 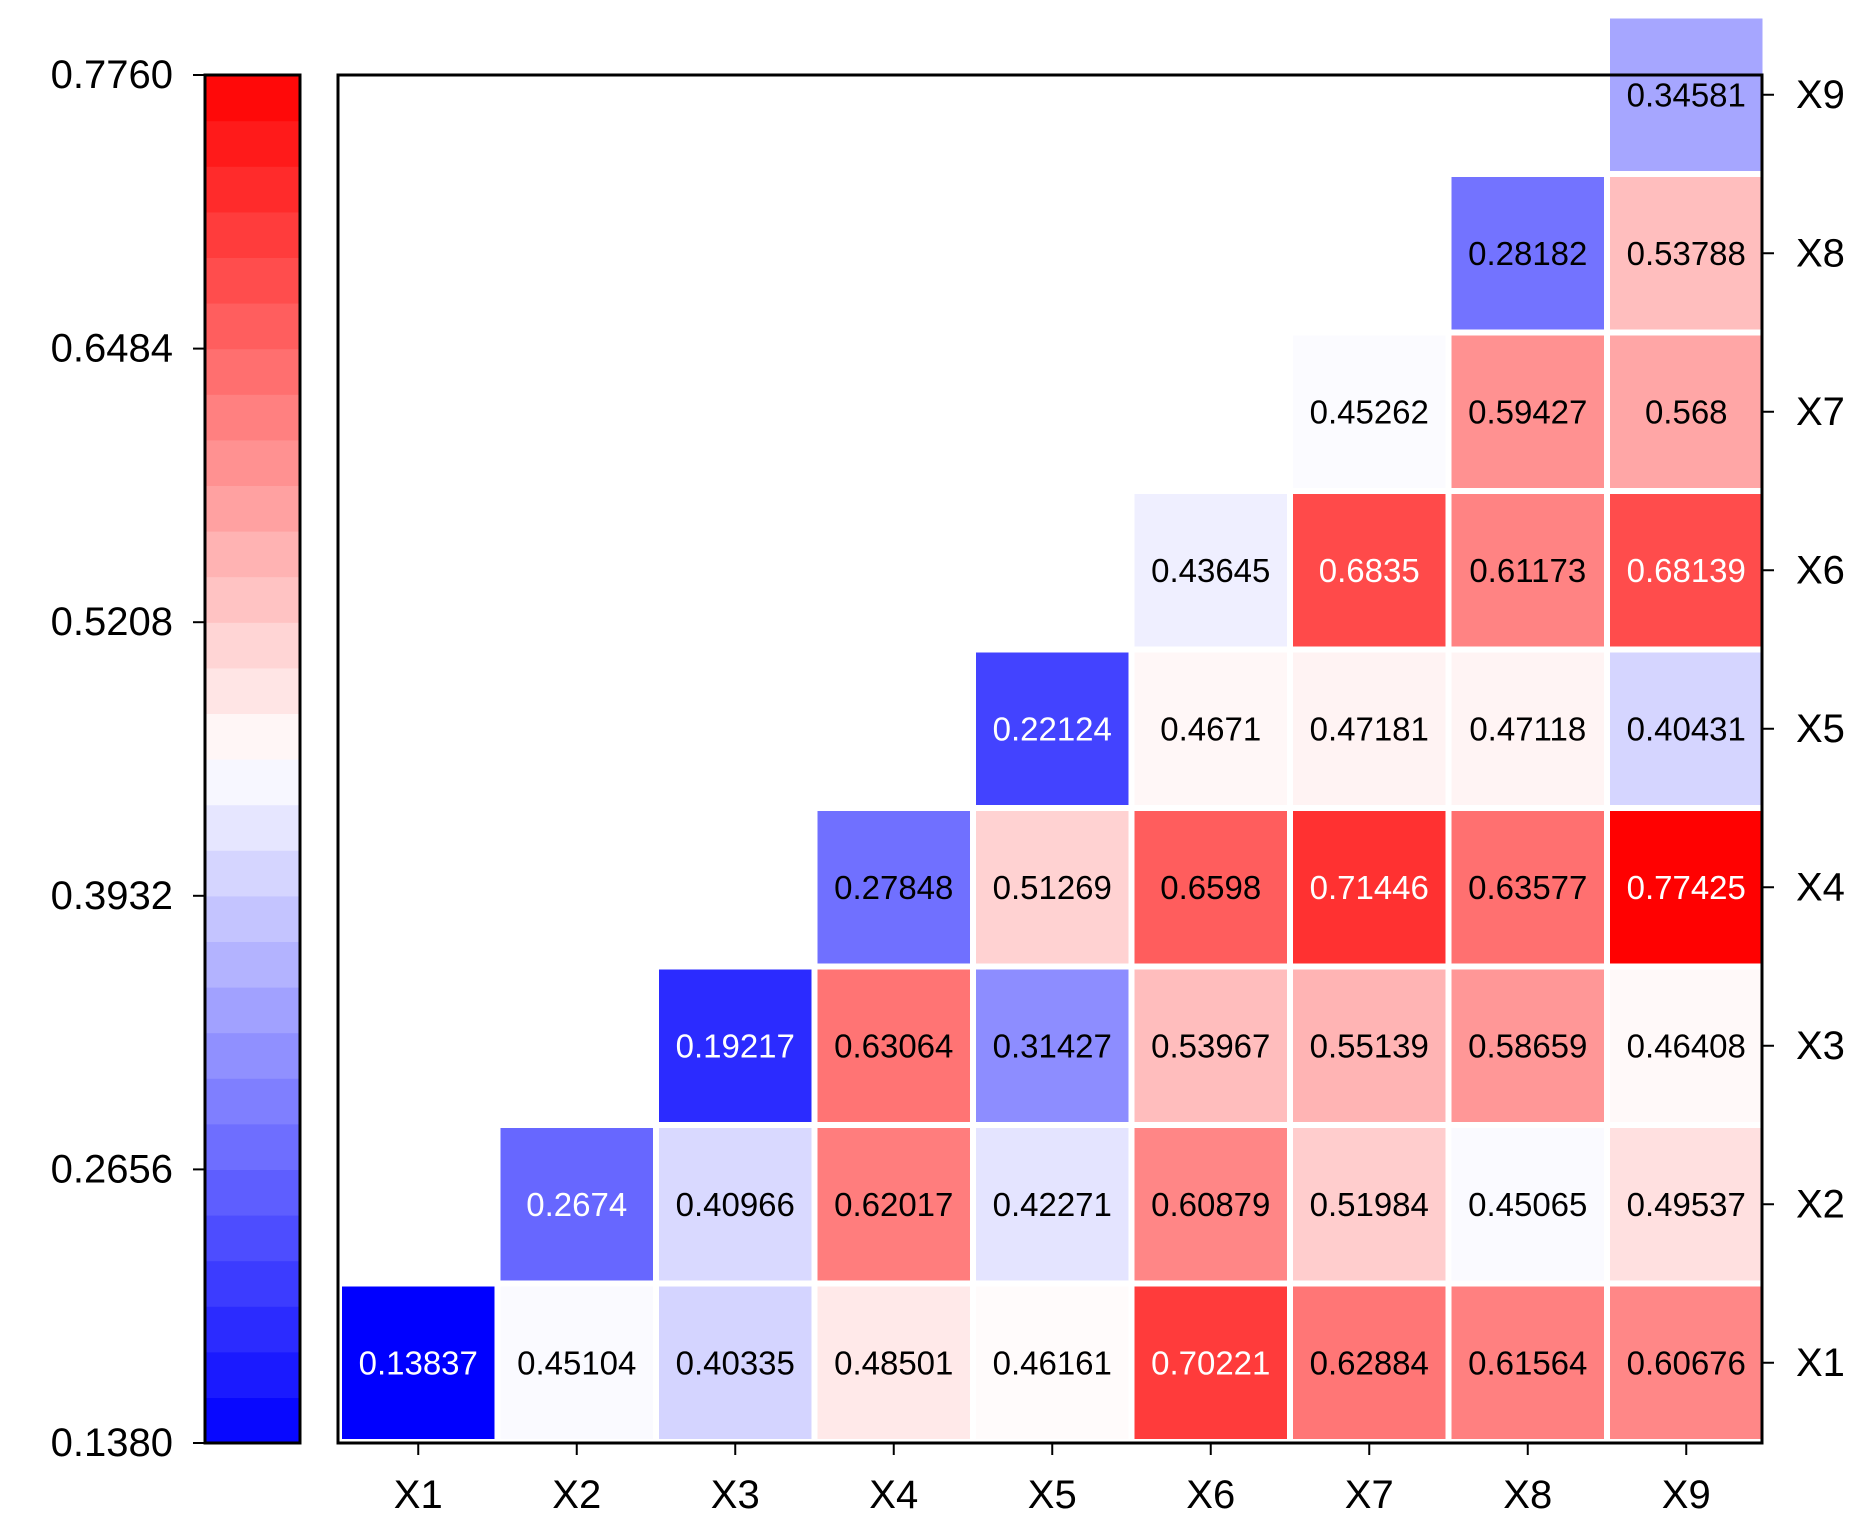 What do you see at coordinates (576, 1495) in the screenshot?
I see `x-axis-tick-label: X2` at bounding box center [576, 1495].